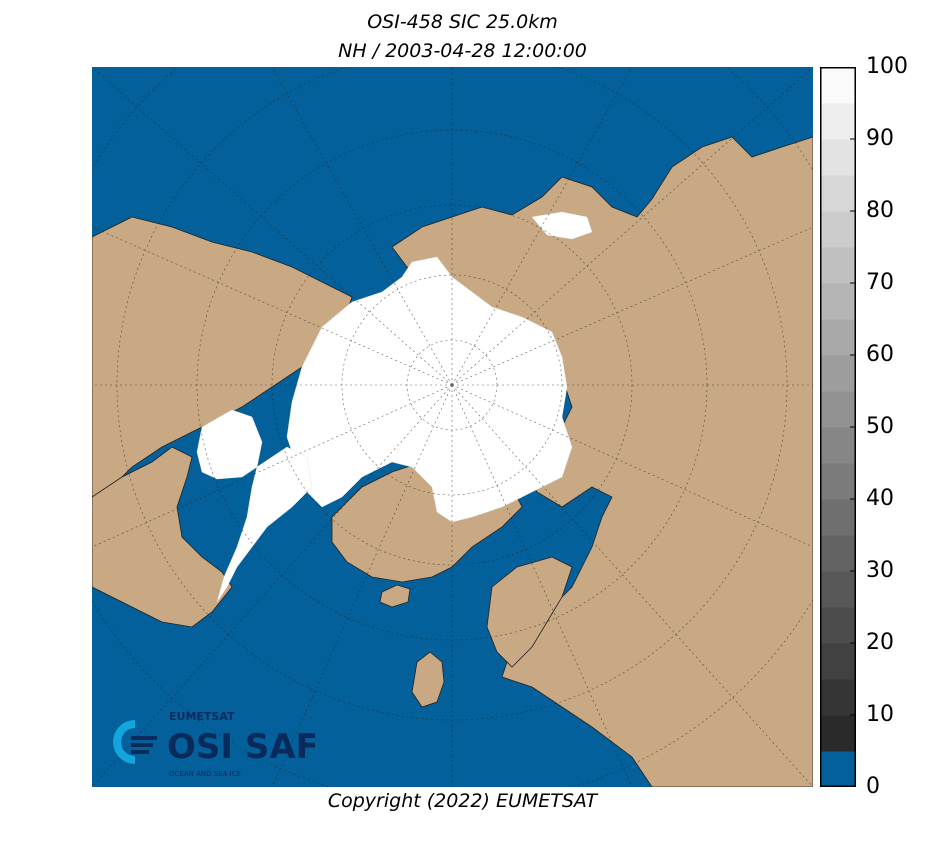  Describe the element at coordinates (241, 747) in the screenshot. I see `logo-brand: OSI SAF` at that location.